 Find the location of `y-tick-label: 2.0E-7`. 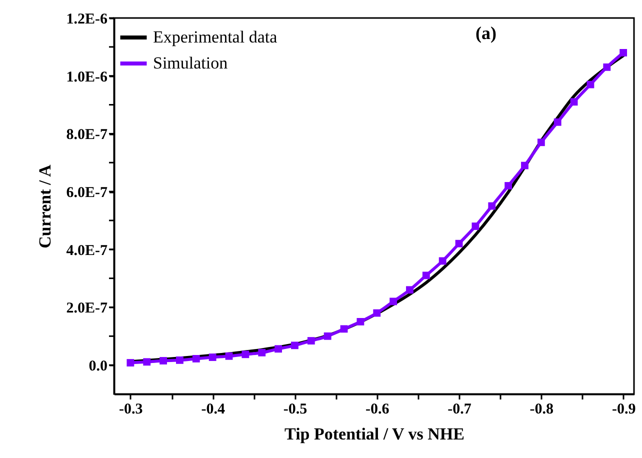

y-tick-label: 2.0E-7 is located at coordinates (87, 308).